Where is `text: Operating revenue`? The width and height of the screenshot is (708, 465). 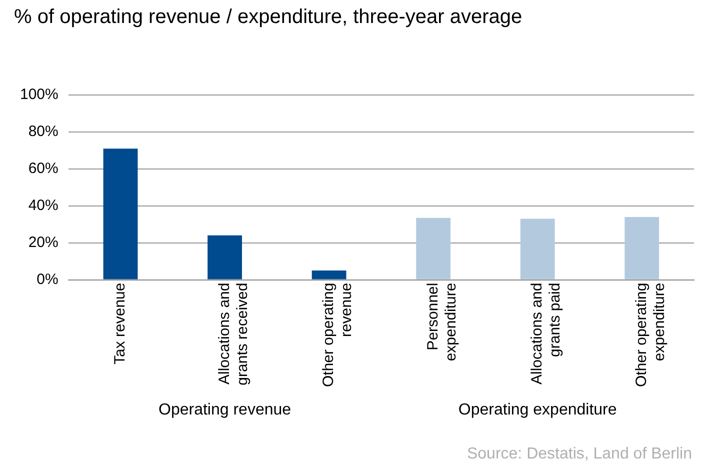 text: Operating revenue is located at coordinates (225, 409).